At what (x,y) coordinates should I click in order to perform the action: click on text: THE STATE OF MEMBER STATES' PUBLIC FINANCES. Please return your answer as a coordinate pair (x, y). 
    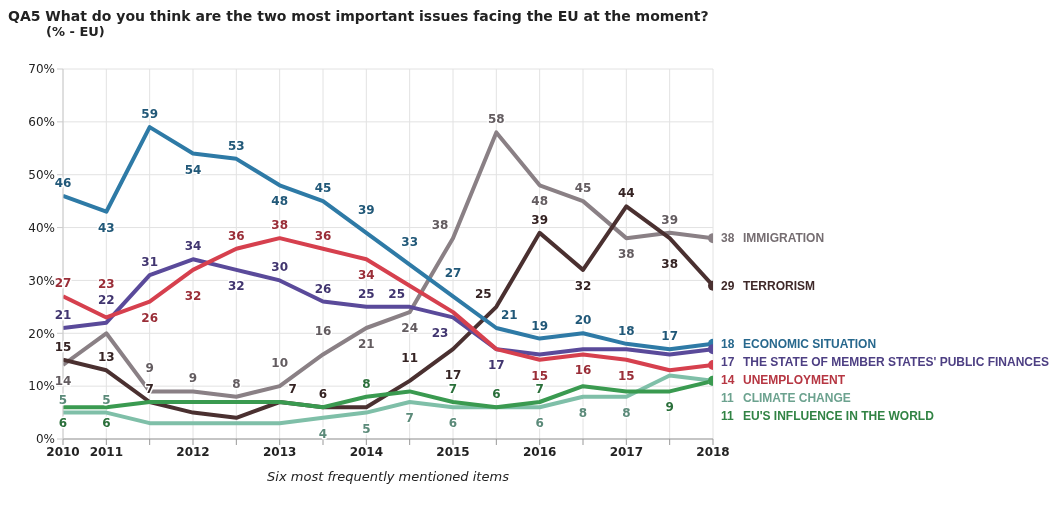
    Looking at the image, I should click on (896, 361).